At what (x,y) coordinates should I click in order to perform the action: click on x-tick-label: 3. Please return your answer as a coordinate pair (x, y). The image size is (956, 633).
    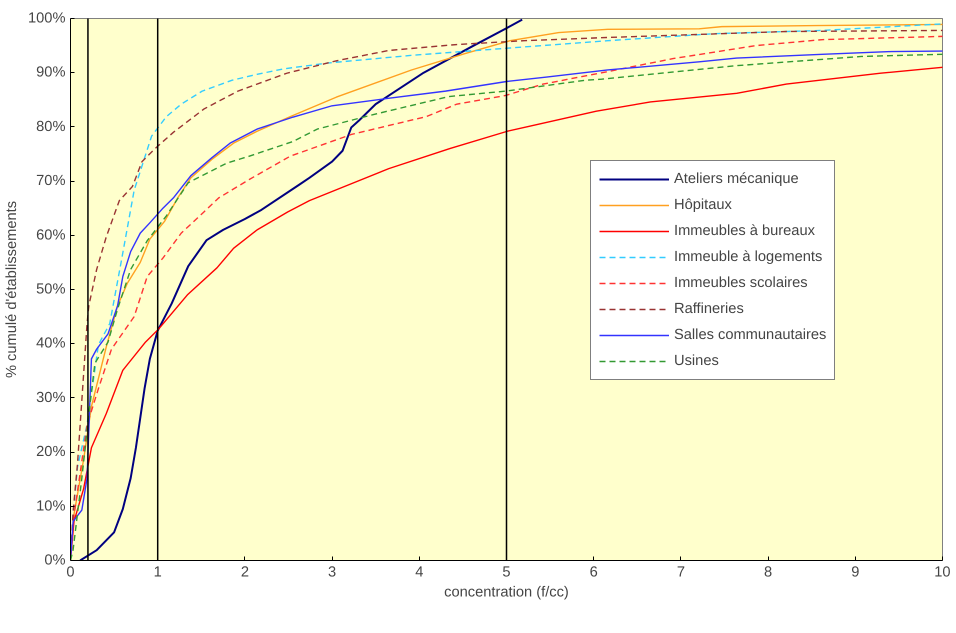
    Looking at the image, I should click on (332, 572).